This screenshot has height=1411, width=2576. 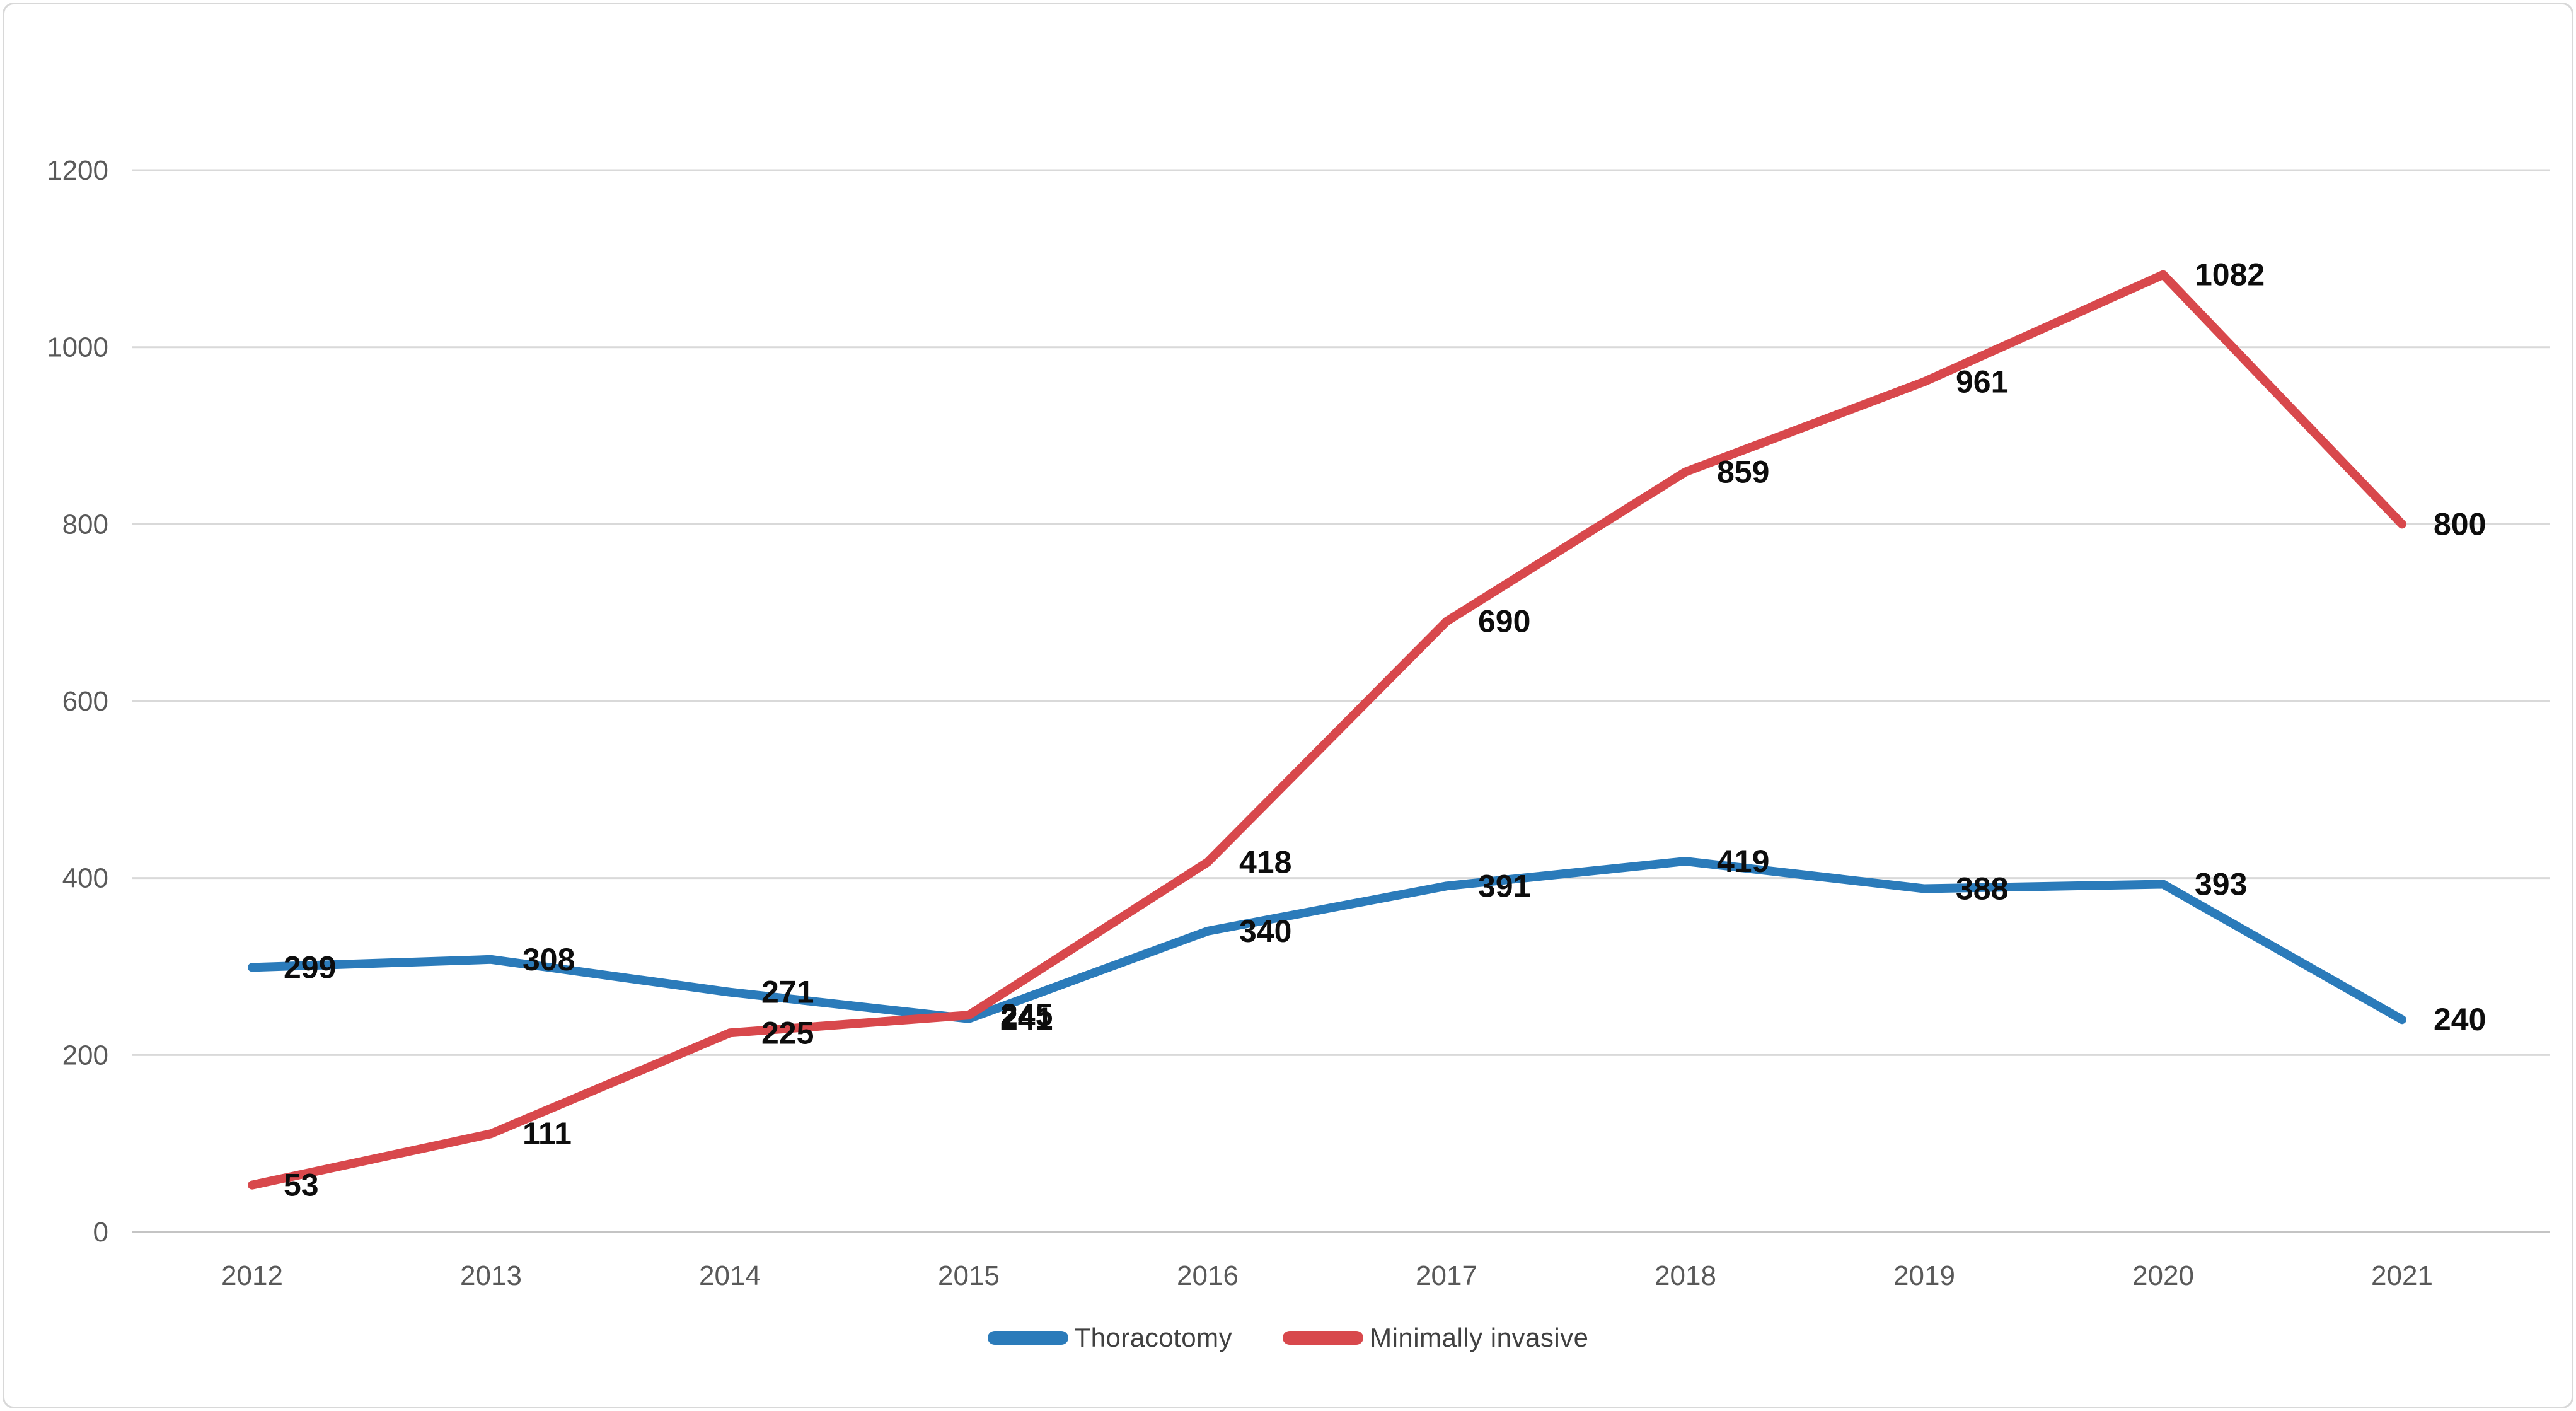 What do you see at coordinates (1743, 473) in the screenshot?
I see `data-label: 859` at bounding box center [1743, 473].